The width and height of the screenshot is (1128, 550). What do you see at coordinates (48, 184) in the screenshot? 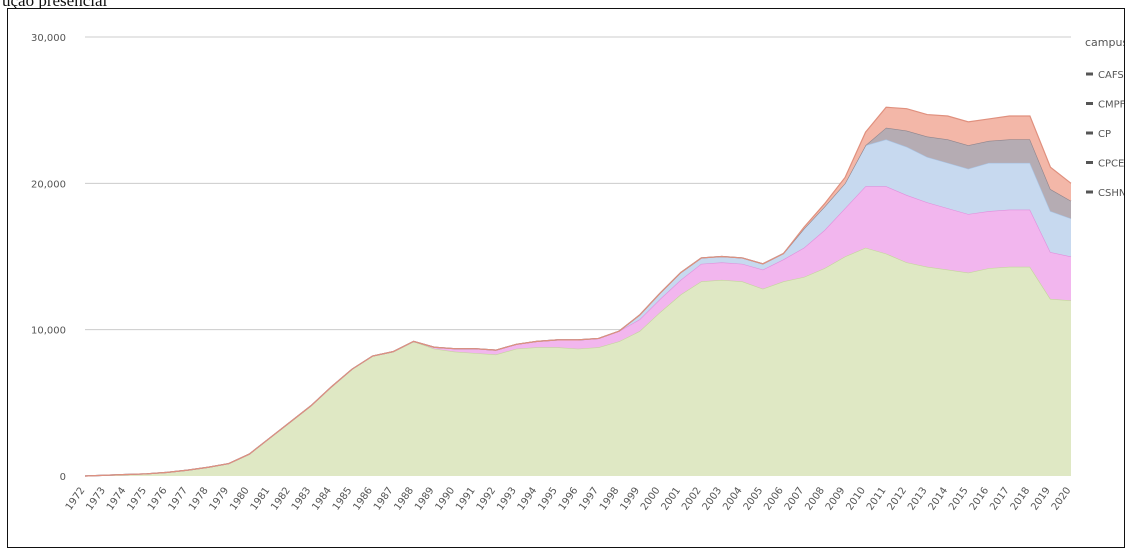
I see `y-tick-label: 20,000` at bounding box center [48, 184].